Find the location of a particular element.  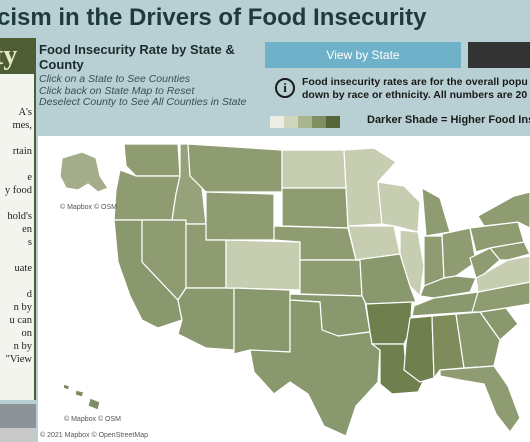

state-louisiana is located at coordinates (399, 369).